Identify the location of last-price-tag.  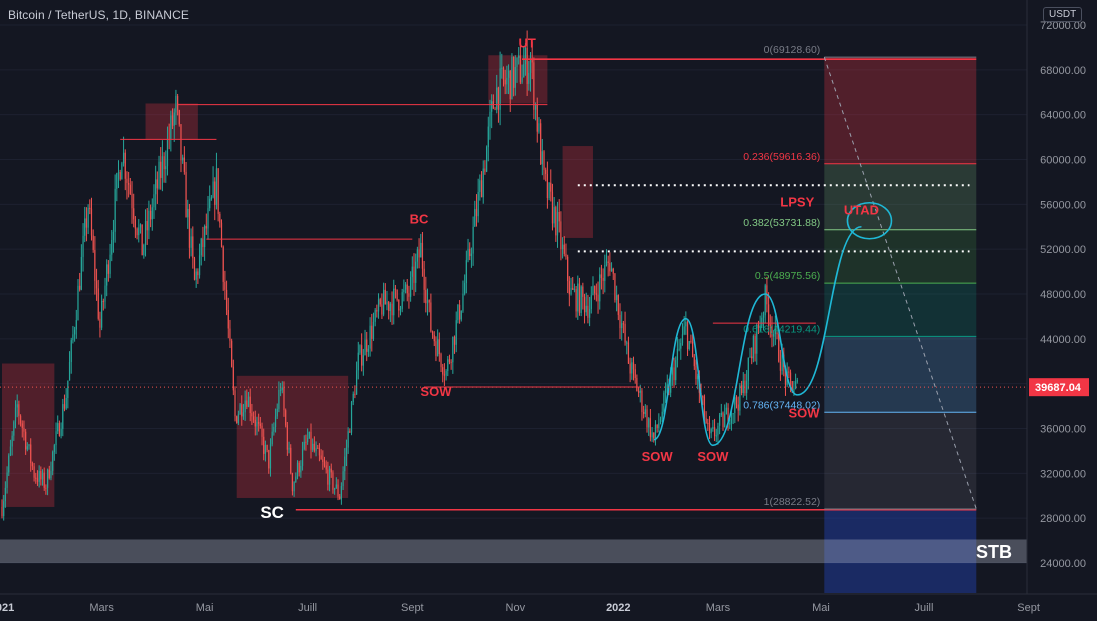
(1059, 387).